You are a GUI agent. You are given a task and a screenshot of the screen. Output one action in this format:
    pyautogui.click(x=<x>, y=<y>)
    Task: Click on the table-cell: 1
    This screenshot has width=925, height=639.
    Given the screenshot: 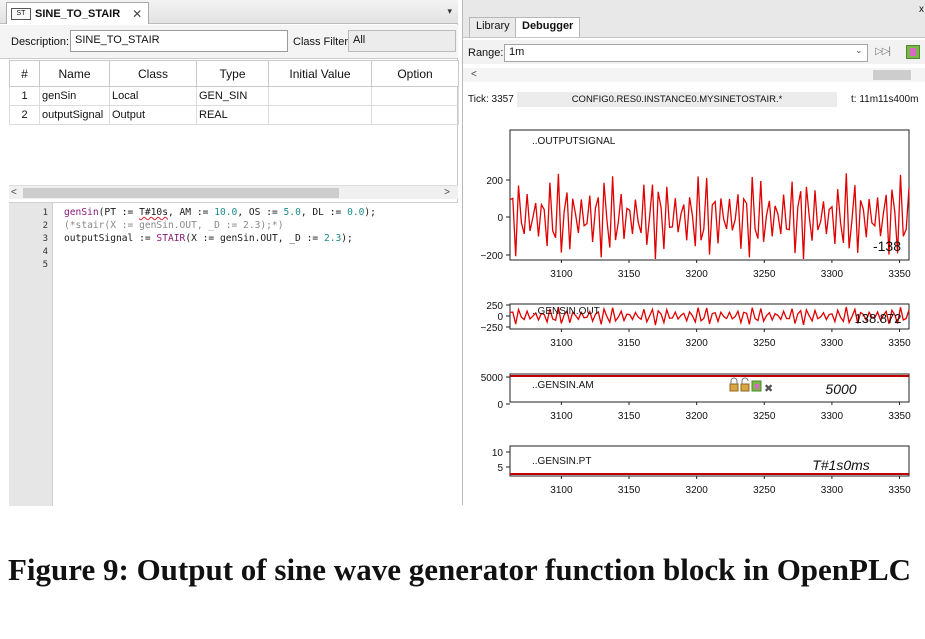 What is the action you would take?
    pyautogui.click(x=24, y=96)
    